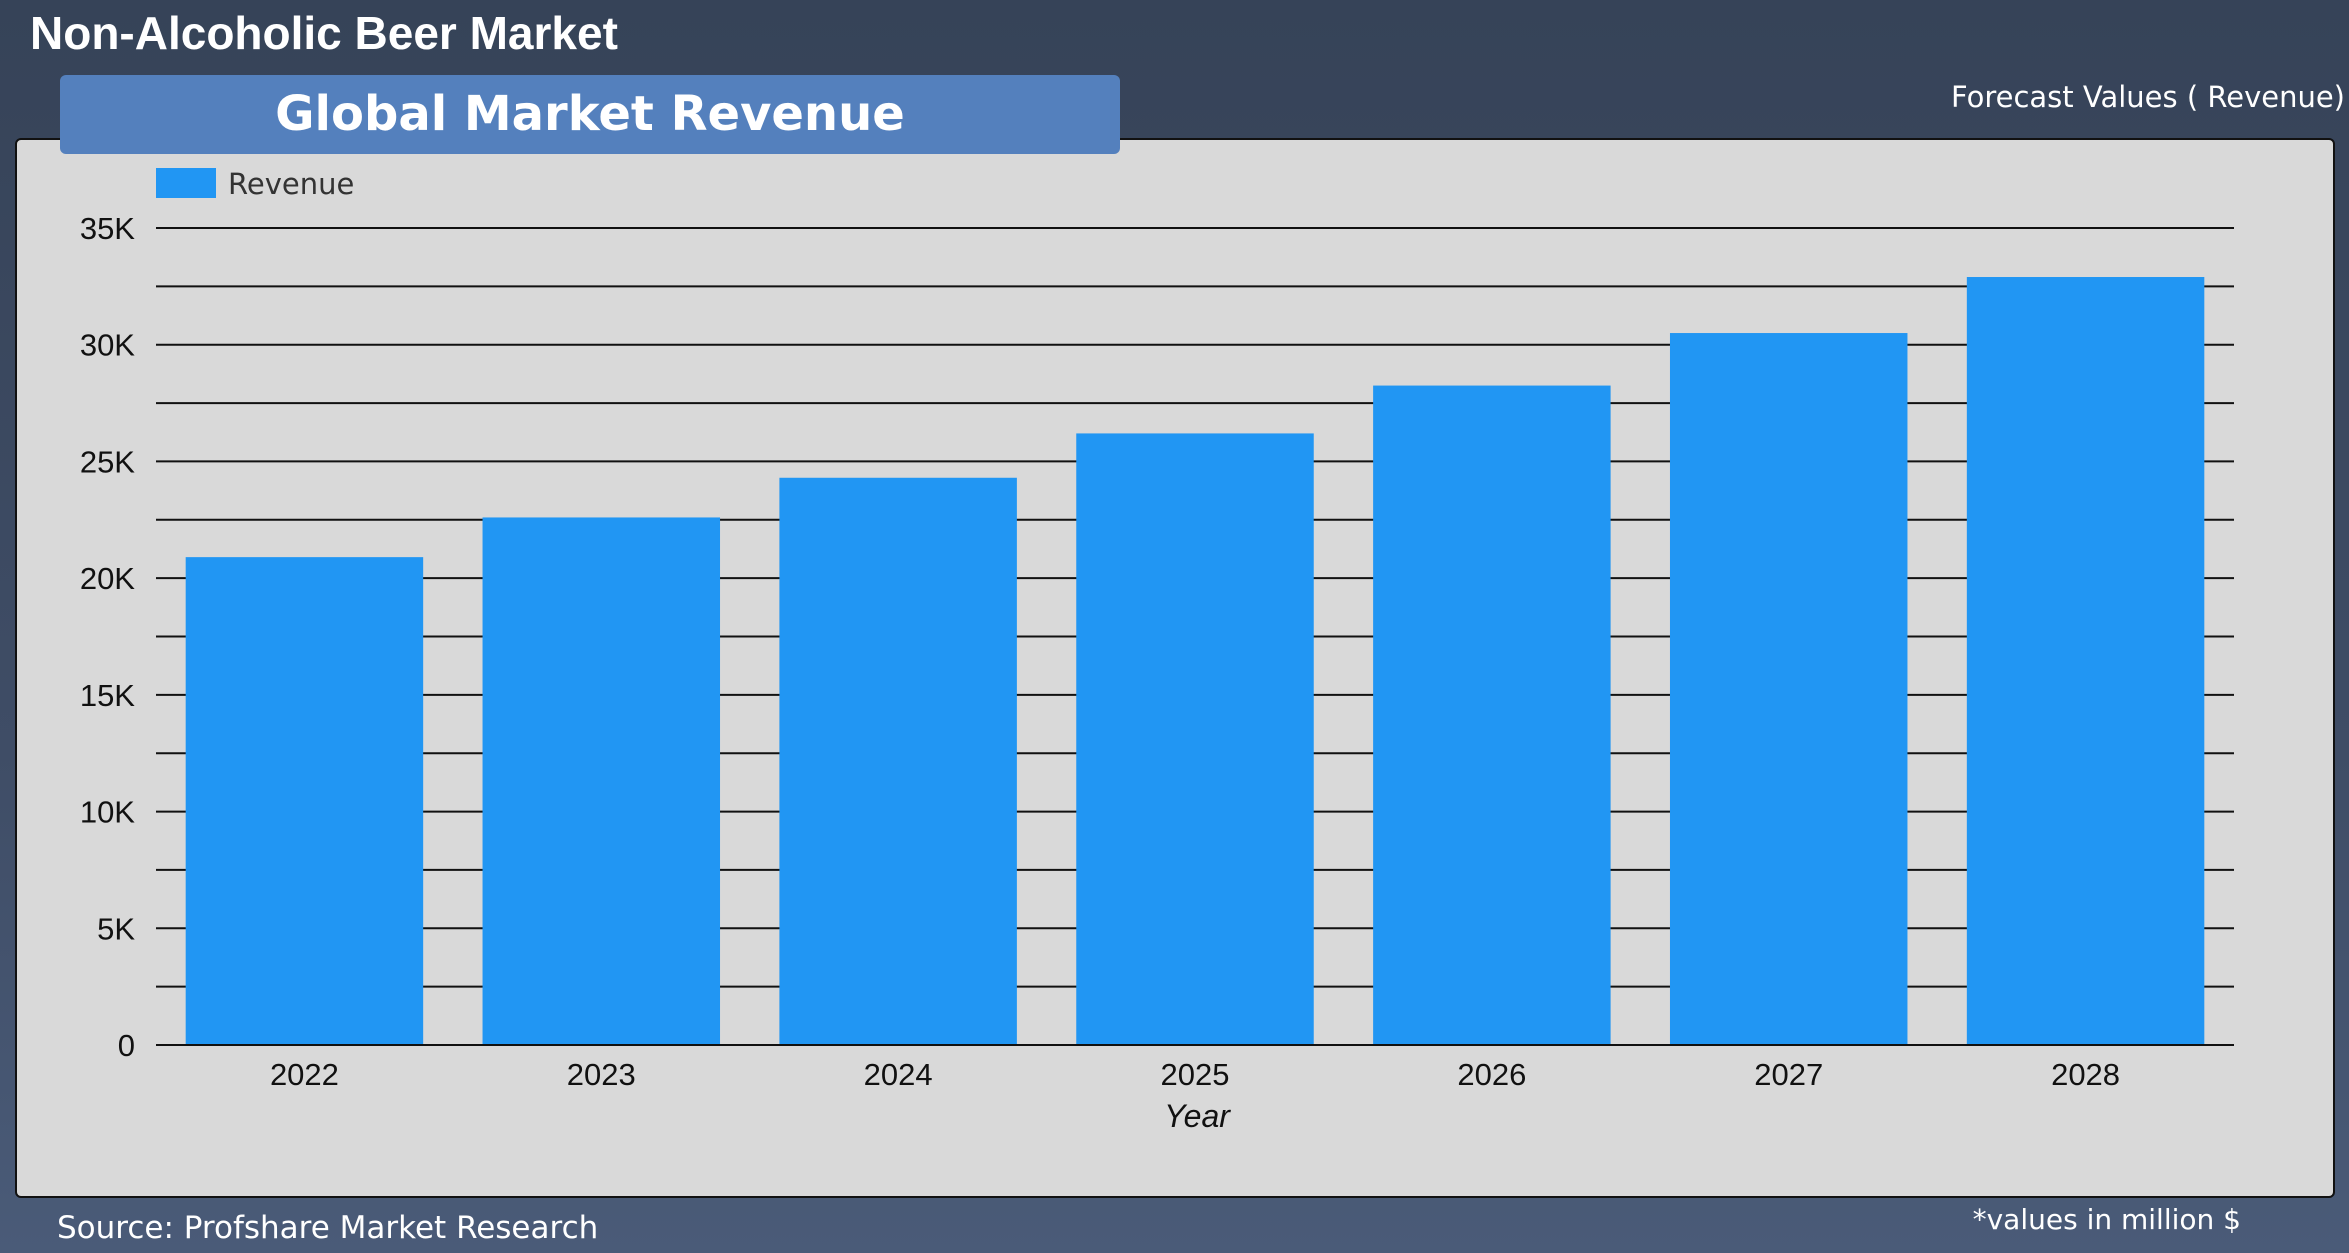  What do you see at coordinates (107, 695) in the screenshot?
I see `y-tick-label: 15K` at bounding box center [107, 695].